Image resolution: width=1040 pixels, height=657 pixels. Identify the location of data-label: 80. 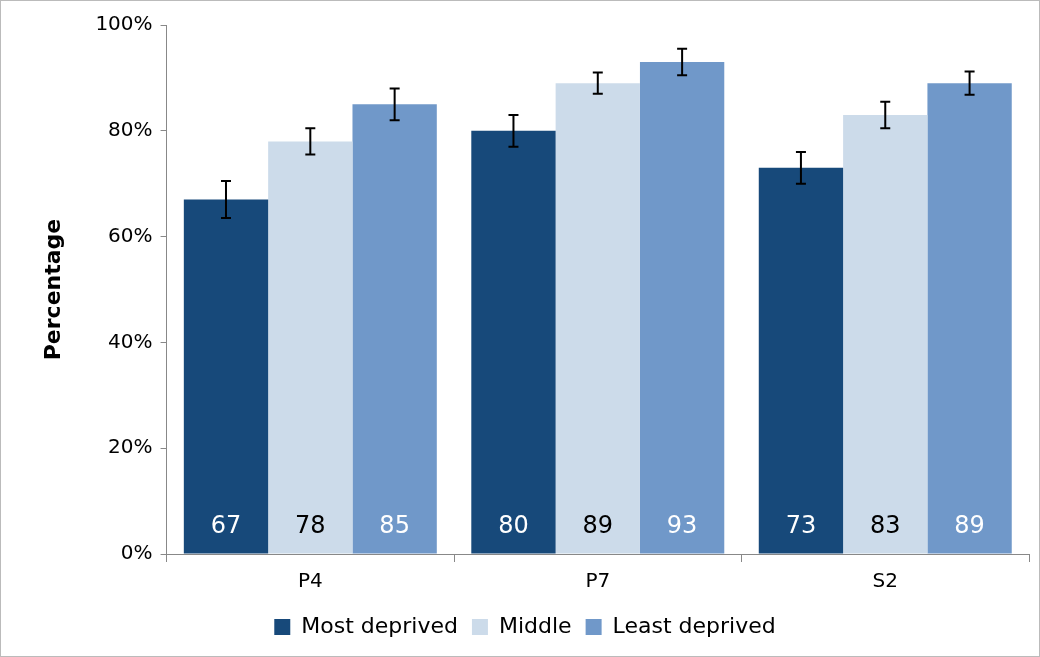
(513, 525).